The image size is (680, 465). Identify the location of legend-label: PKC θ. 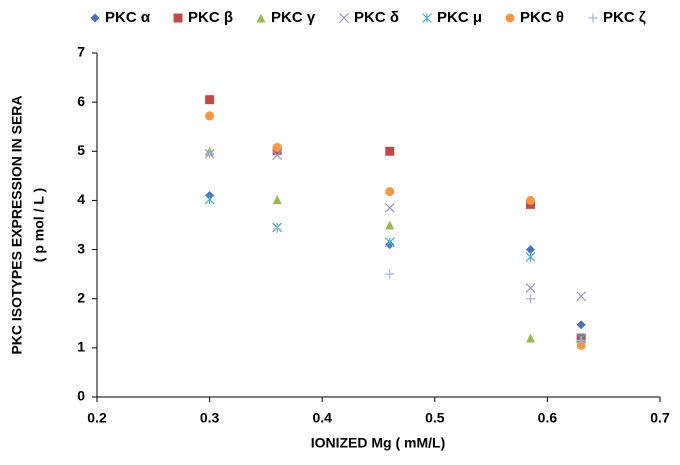
(542, 17).